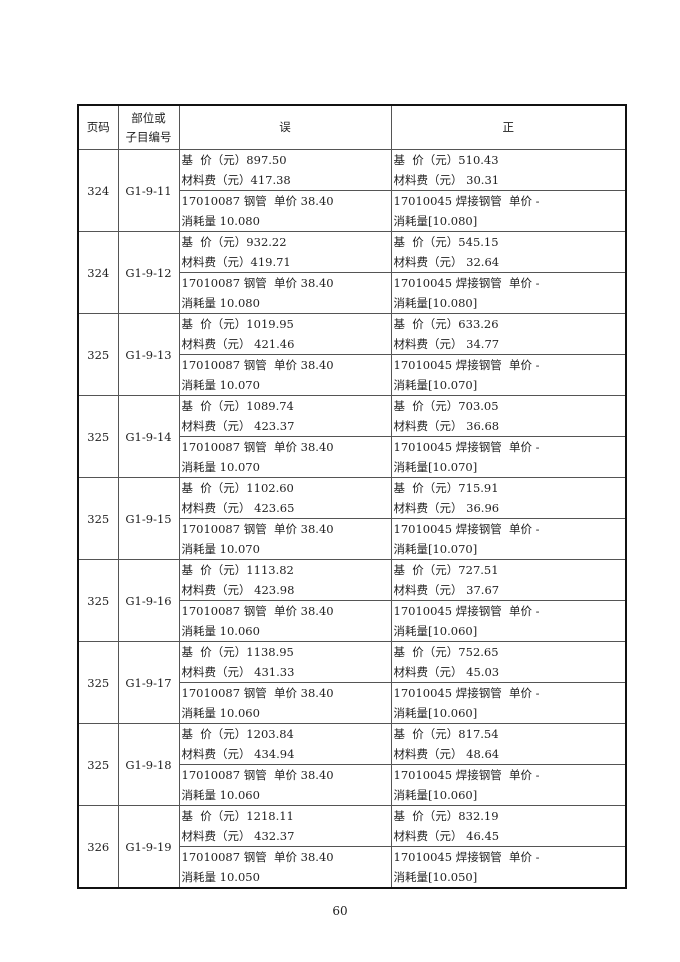  I want to click on wrong-price-cell-line: 材料费（元）417.38, so click(236, 180).